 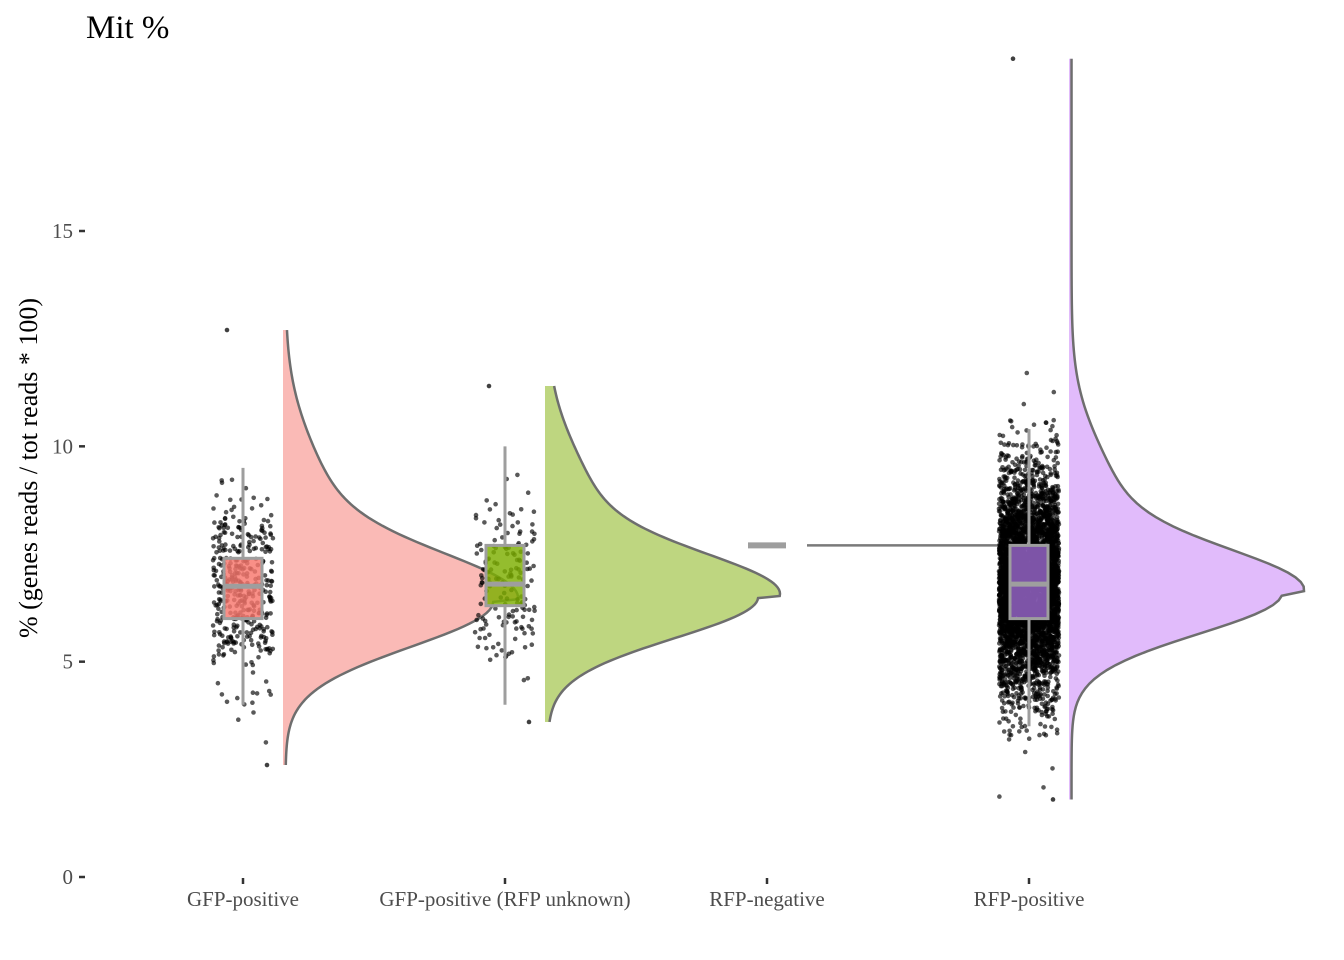 I want to click on y-tick-label: 5, so click(x=68, y=662).